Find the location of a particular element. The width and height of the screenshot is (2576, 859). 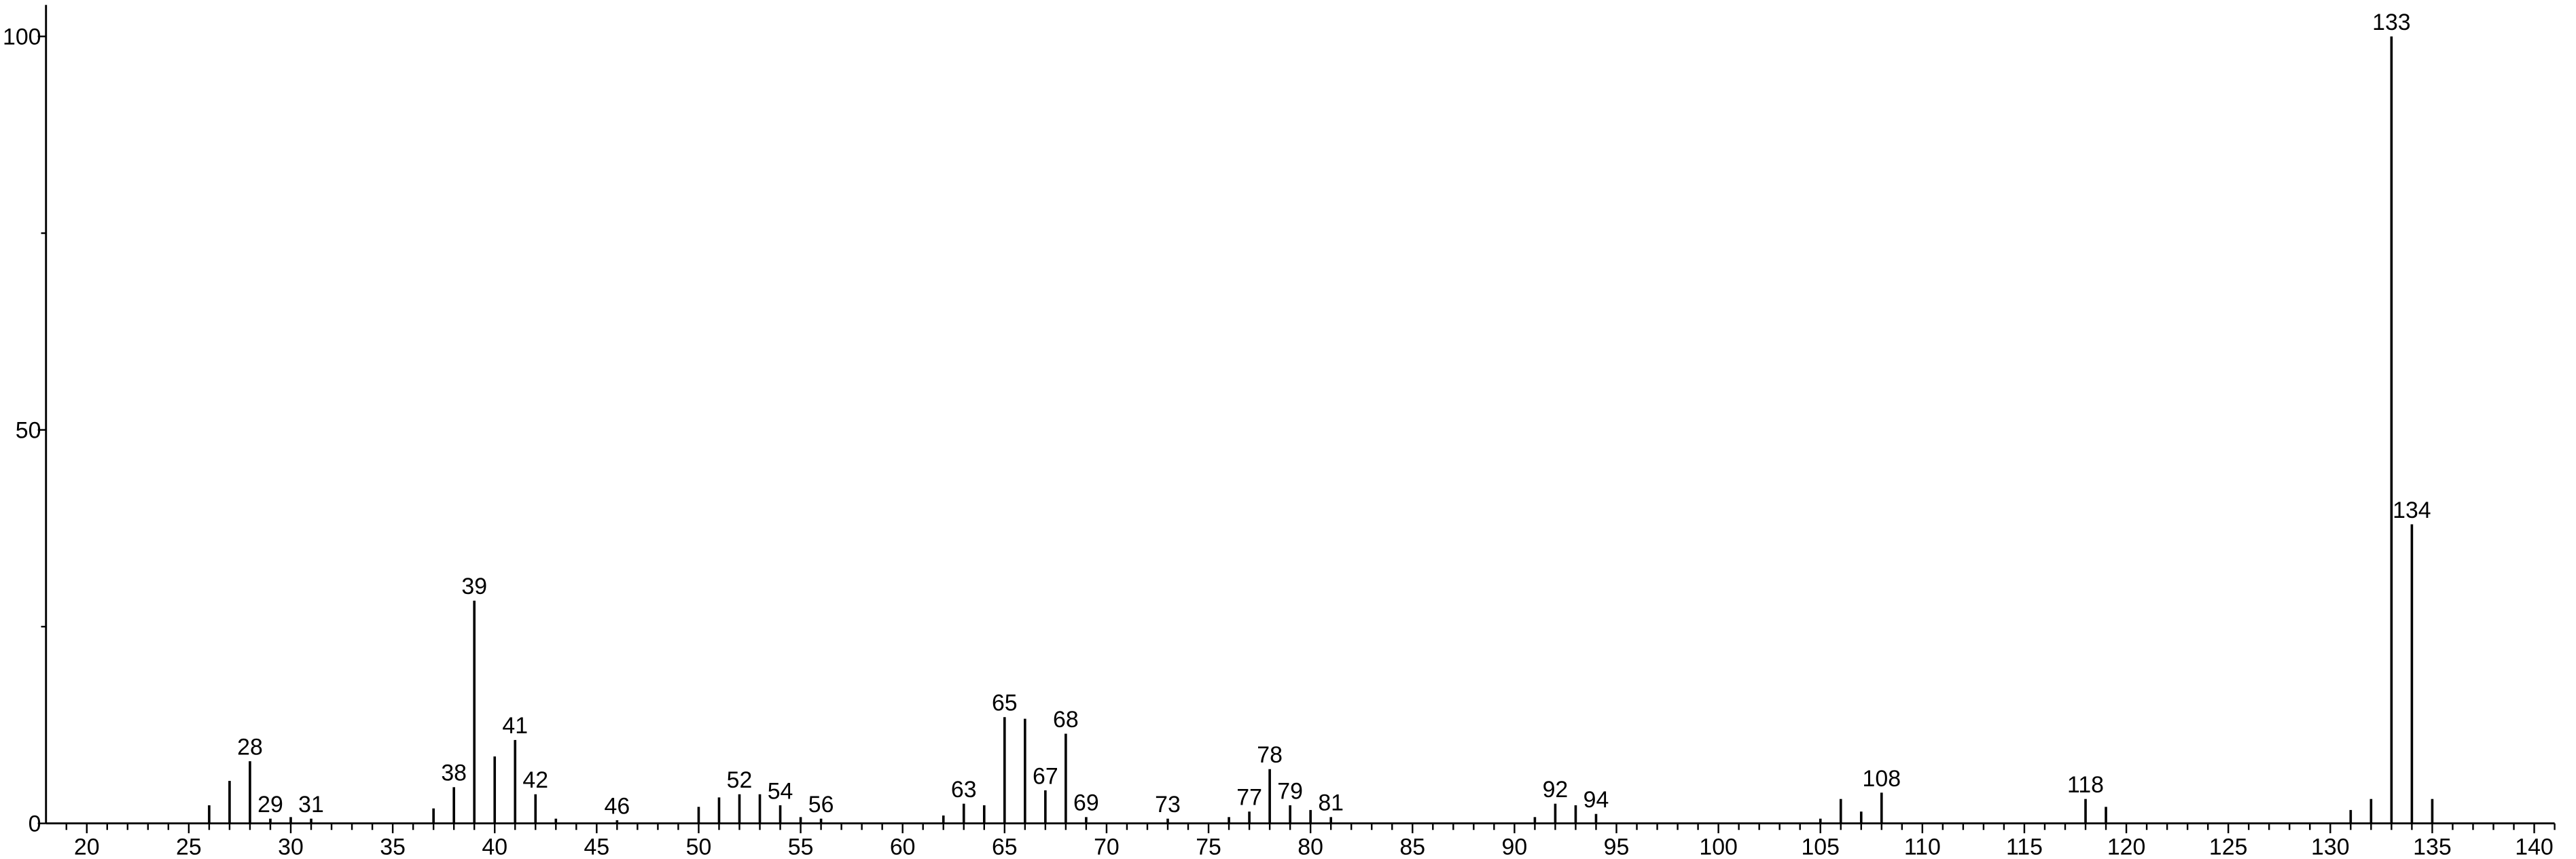

x-tick-label: 20 is located at coordinates (87, 847).